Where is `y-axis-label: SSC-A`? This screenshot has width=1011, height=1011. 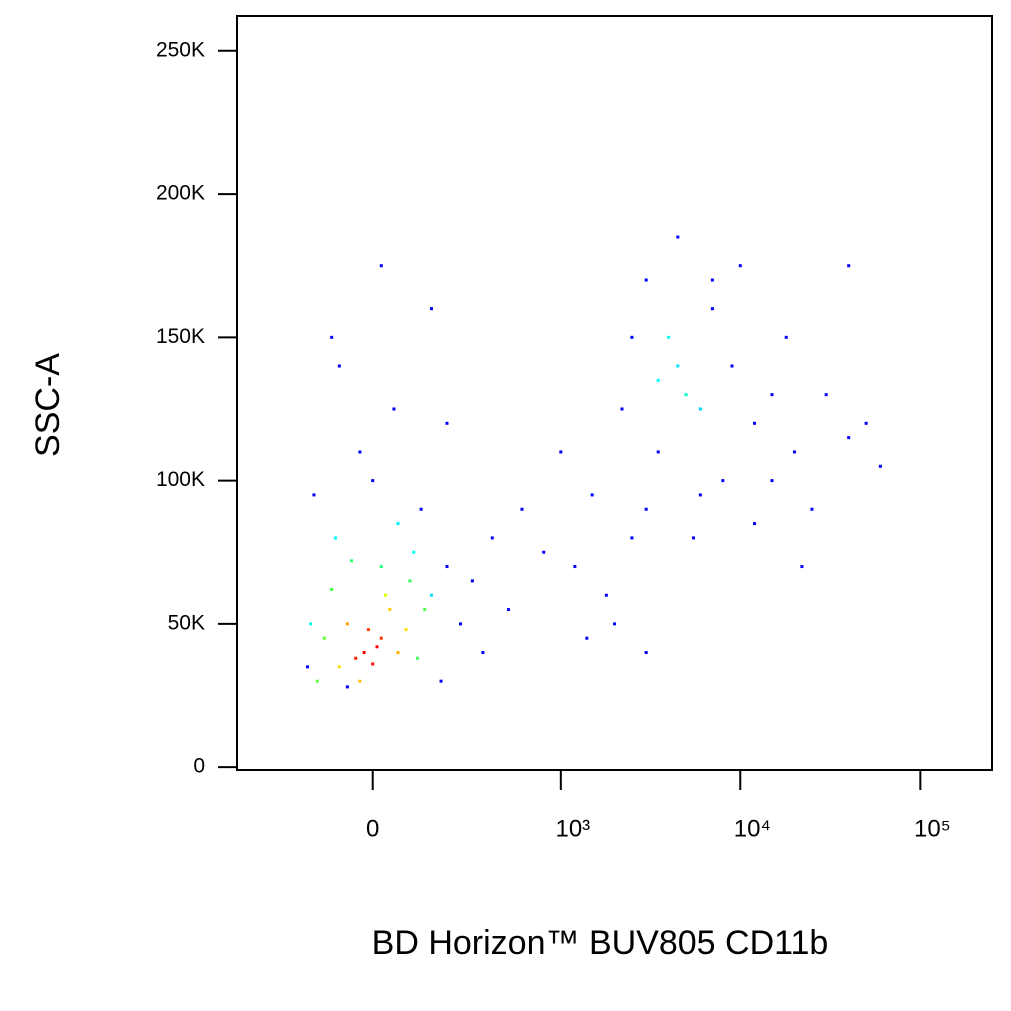 y-axis-label: SSC-A is located at coordinates (48, 405).